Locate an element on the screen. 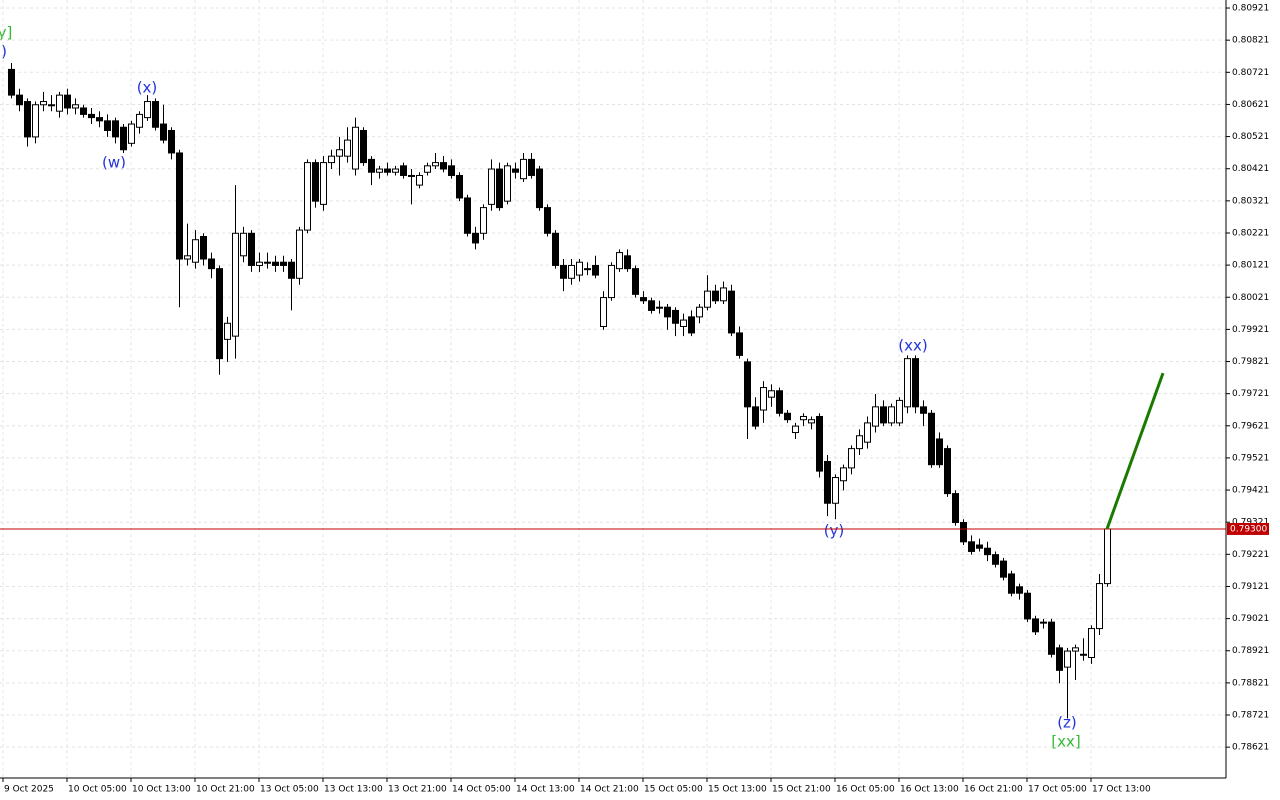 The width and height of the screenshot is (1280, 800). x-tick-label: 15 Oct 05:00 is located at coordinates (673, 790).